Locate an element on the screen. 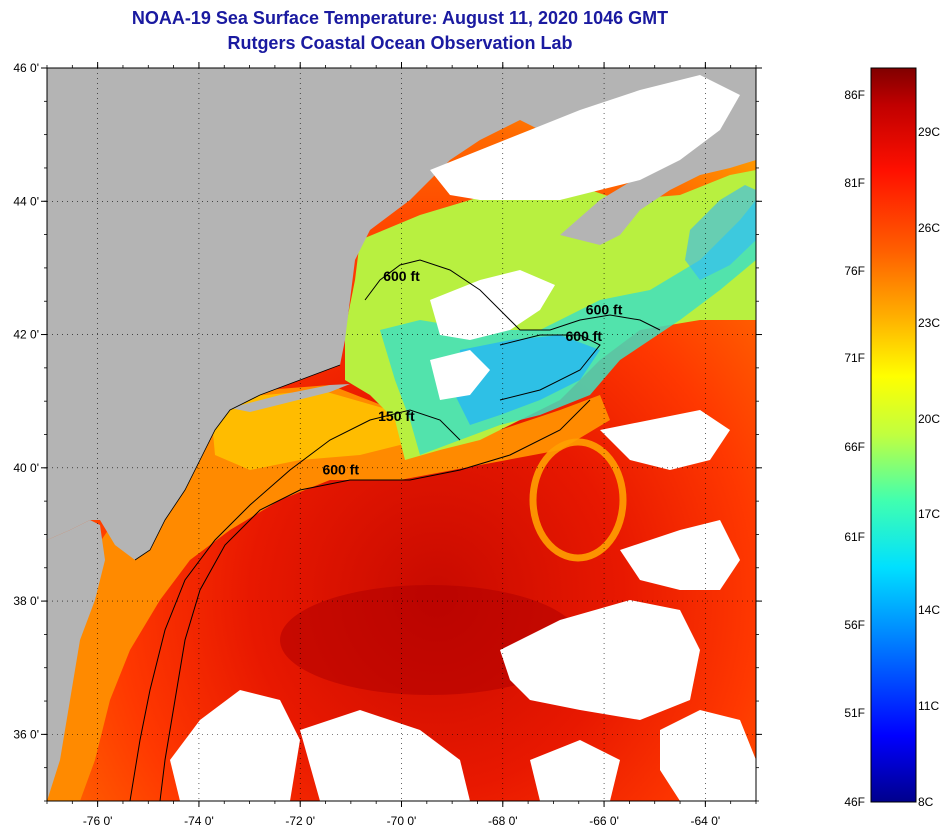 Image resolution: width=944 pixels, height=832 pixels. colorbar-c-label: 23C is located at coordinates (929, 323).